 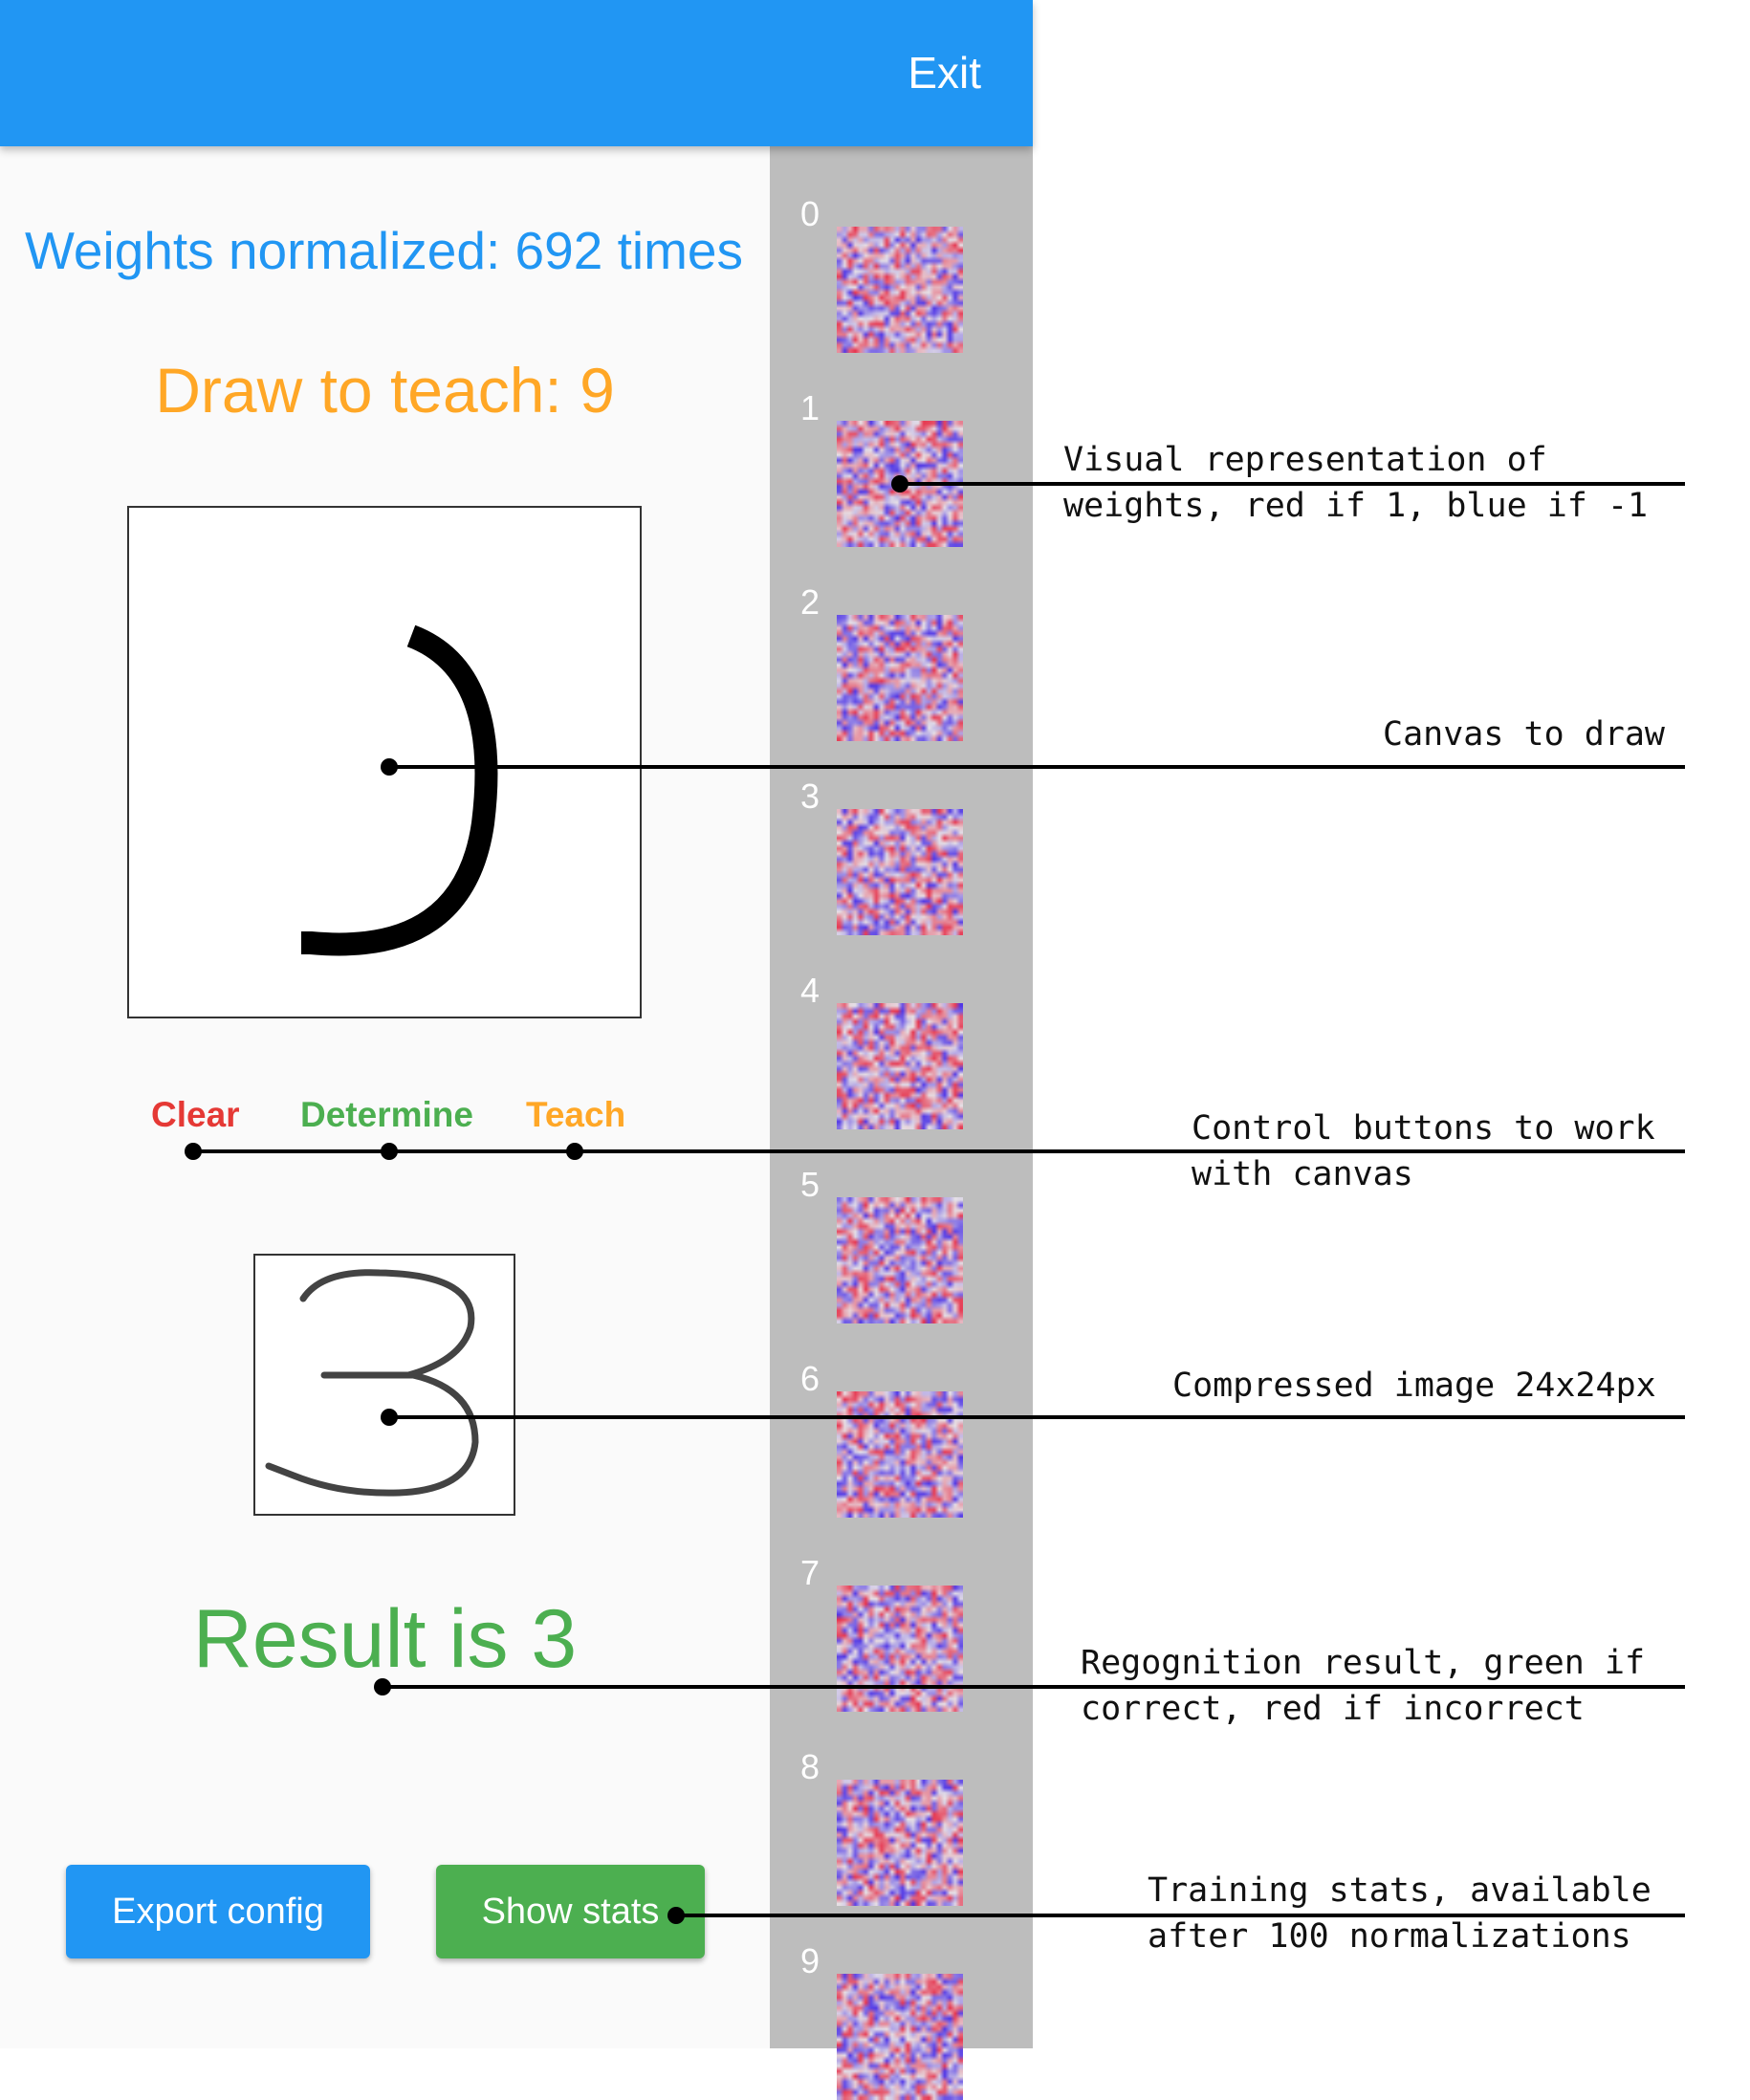 I want to click on weight-label-7: 7, so click(x=810, y=1572).